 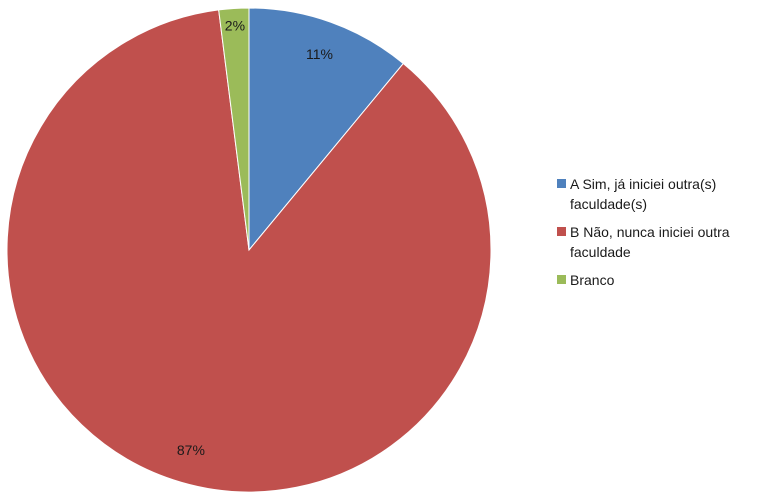 What do you see at coordinates (326, 129) in the screenshot?
I see `pie-slice-sim` at bounding box center [326, 129].